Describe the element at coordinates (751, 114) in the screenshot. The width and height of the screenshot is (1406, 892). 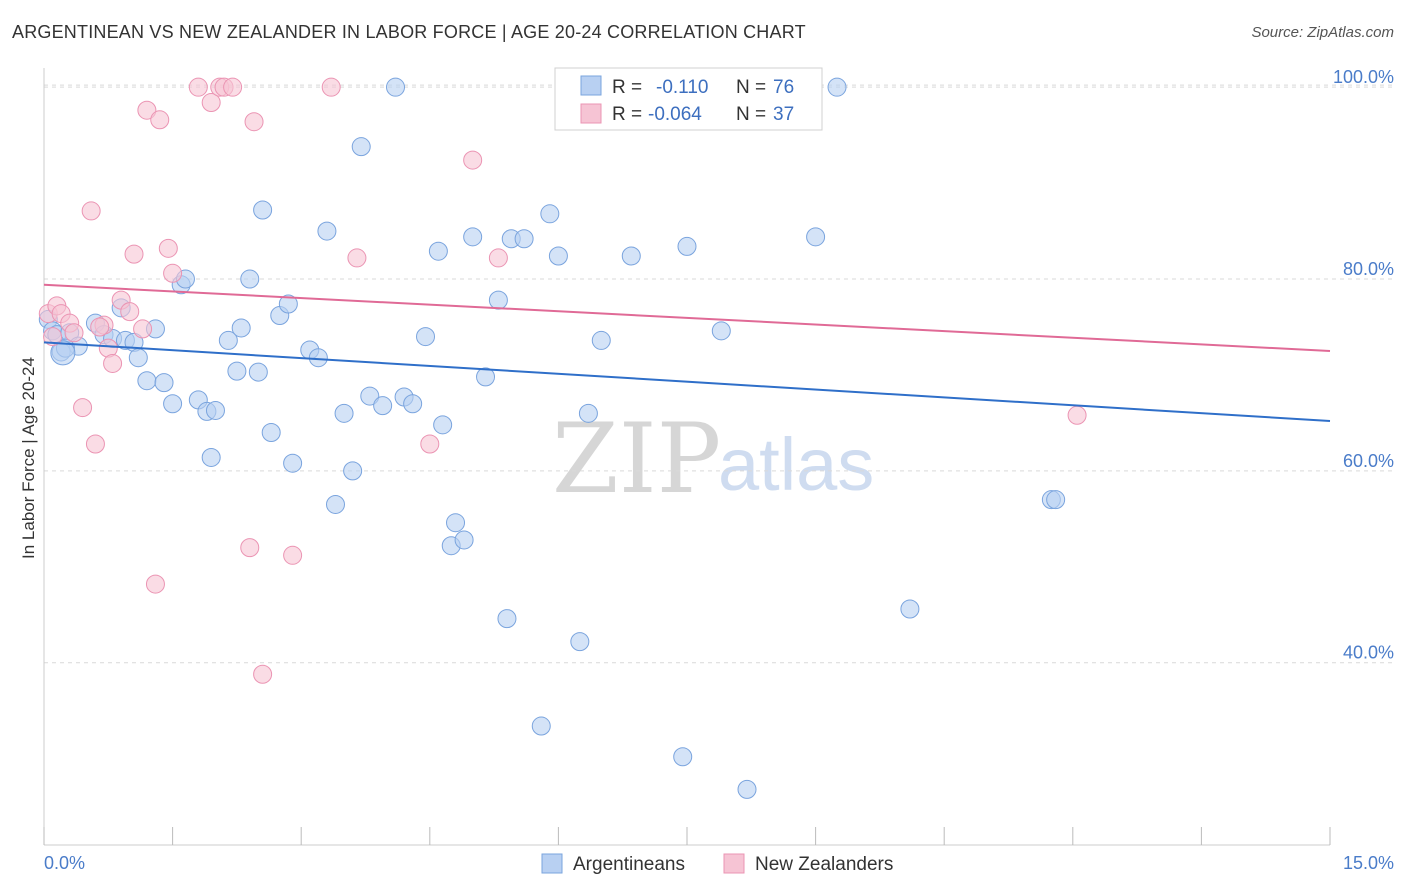
I see `legend-n-label-2: N =` at that location.